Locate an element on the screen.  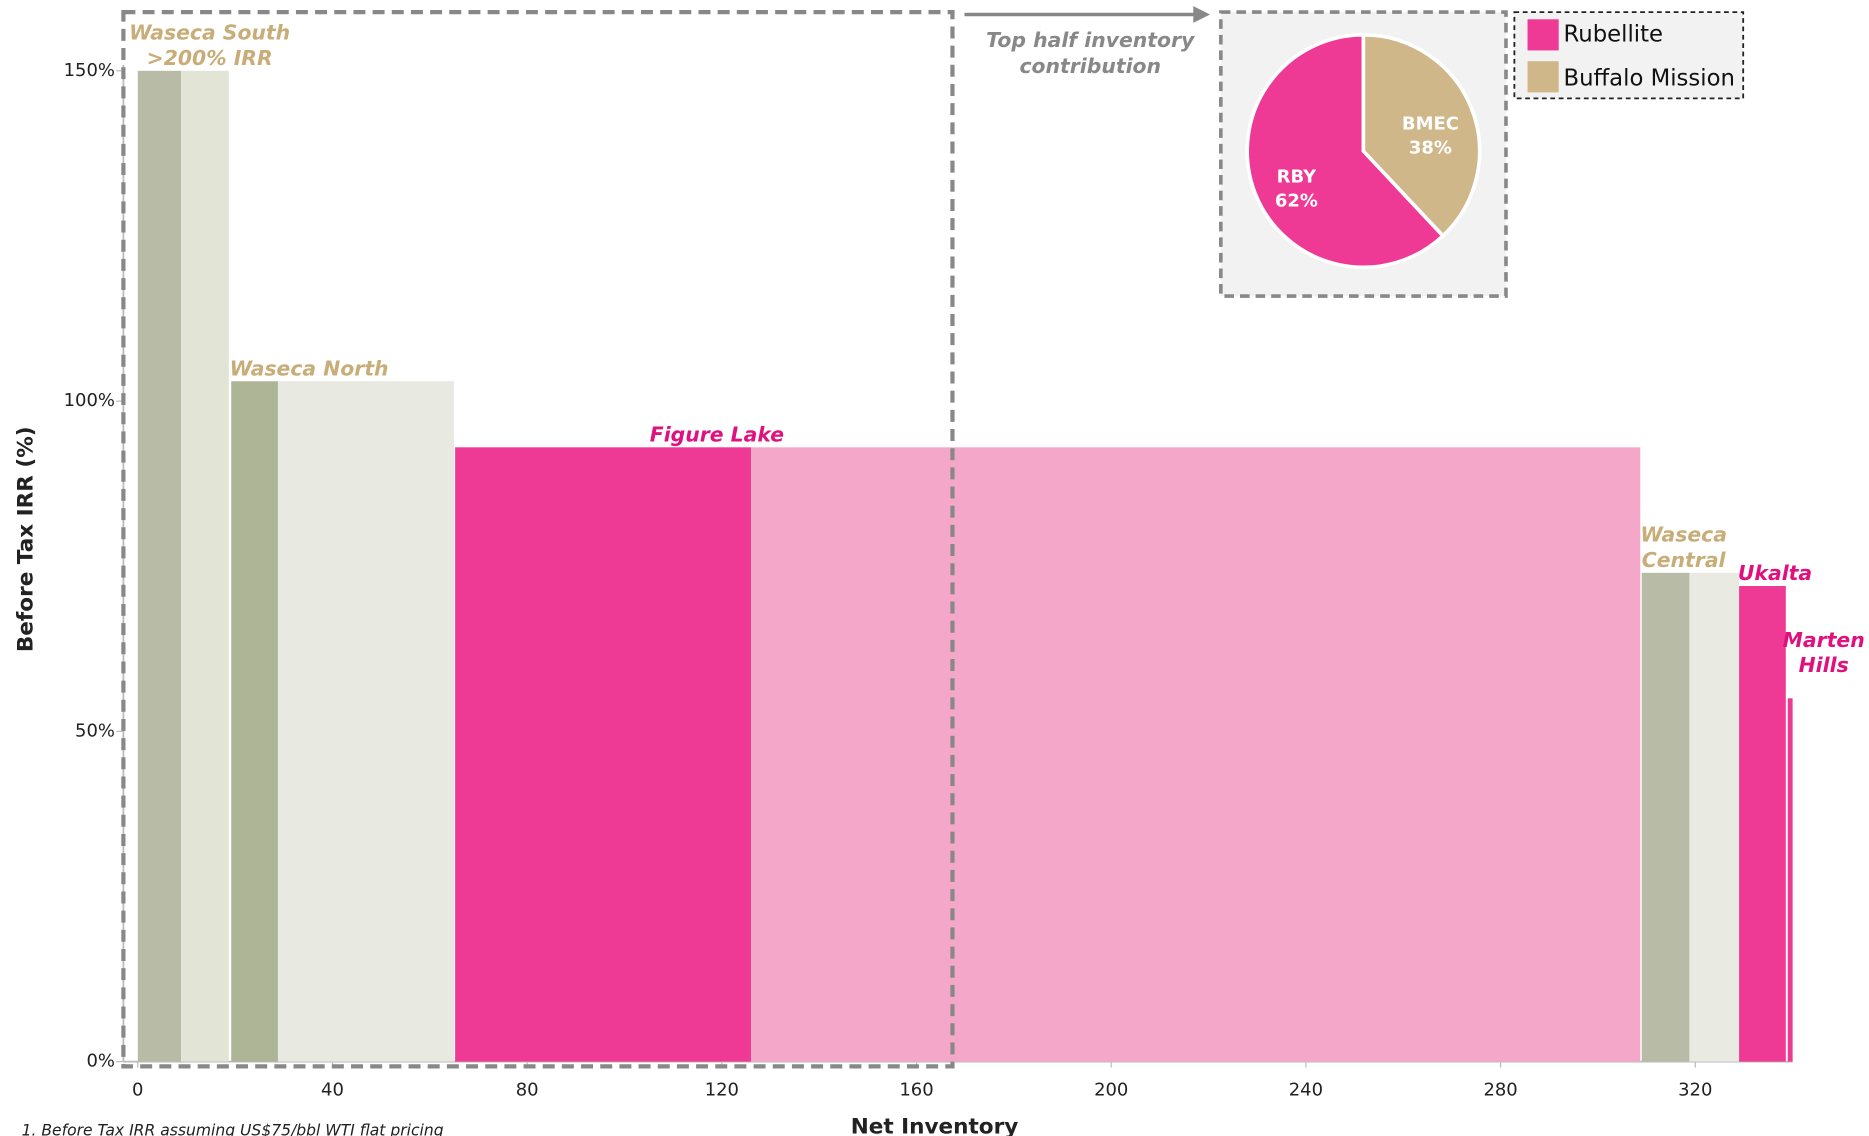
x-axis-label: Net Inventory is located at coordinates (935, 1125).